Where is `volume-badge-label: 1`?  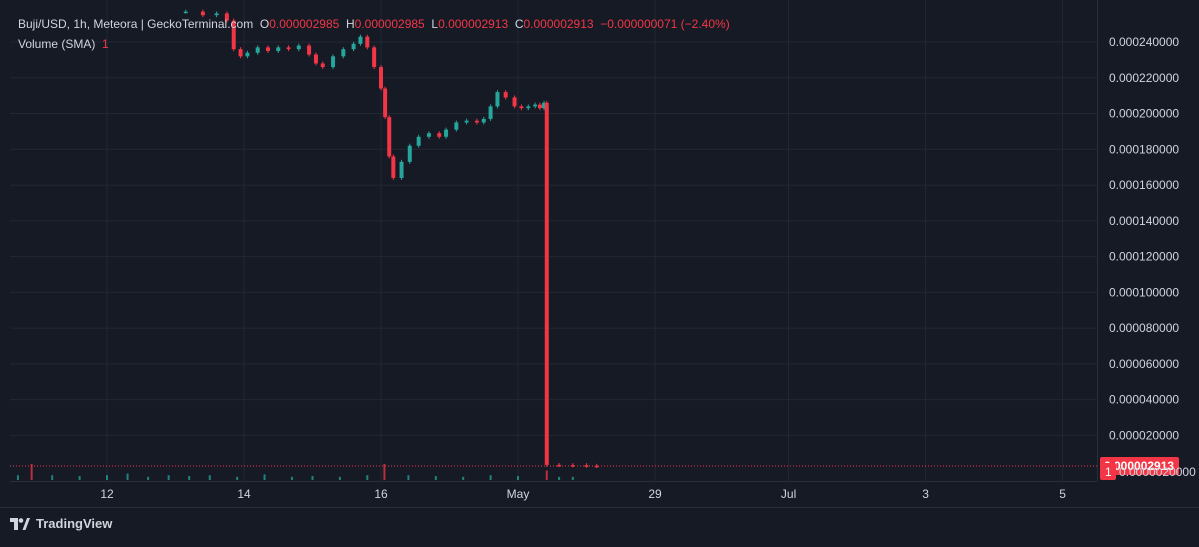
volume-badge-label: 1 is located at coordinates (1108, 472).